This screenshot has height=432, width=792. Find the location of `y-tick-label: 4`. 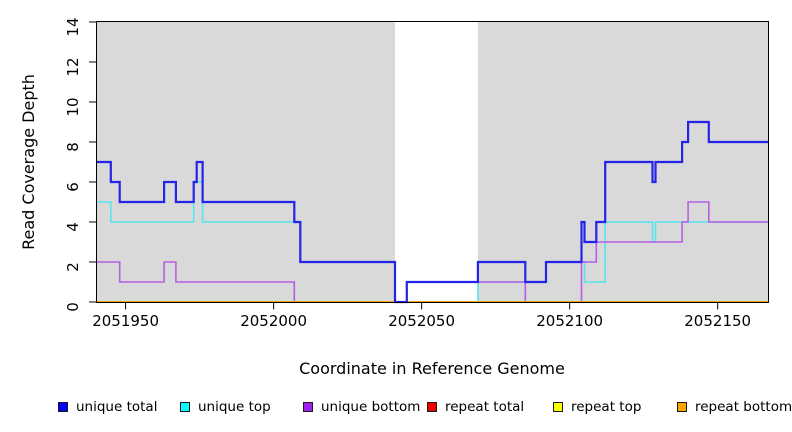

y-tick-label: 4 is located at coordinates (73, 227).